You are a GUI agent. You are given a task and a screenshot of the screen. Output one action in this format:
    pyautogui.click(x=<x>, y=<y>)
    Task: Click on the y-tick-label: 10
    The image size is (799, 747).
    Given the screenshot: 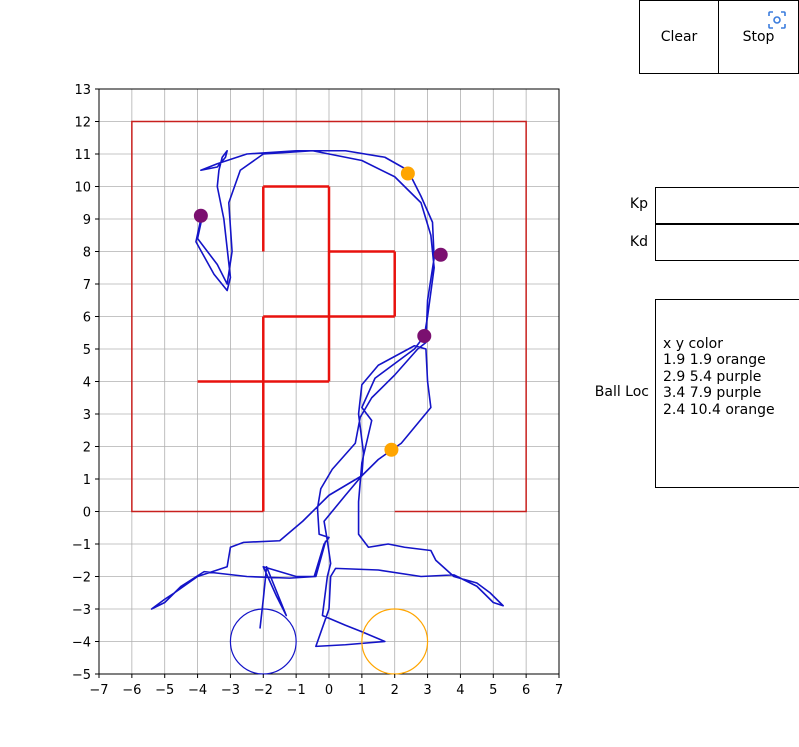 What is the action you would take?
    pyautogui.click(x=82, y=188)
    